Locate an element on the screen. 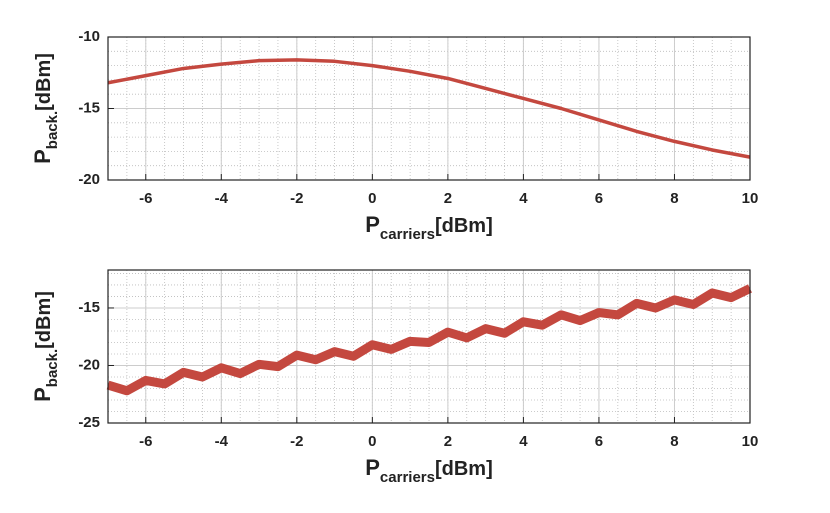 Image resolution: width=830 pixels, height=513 pixels. y-tick-label: -25 is located at coordinates (89, 422).